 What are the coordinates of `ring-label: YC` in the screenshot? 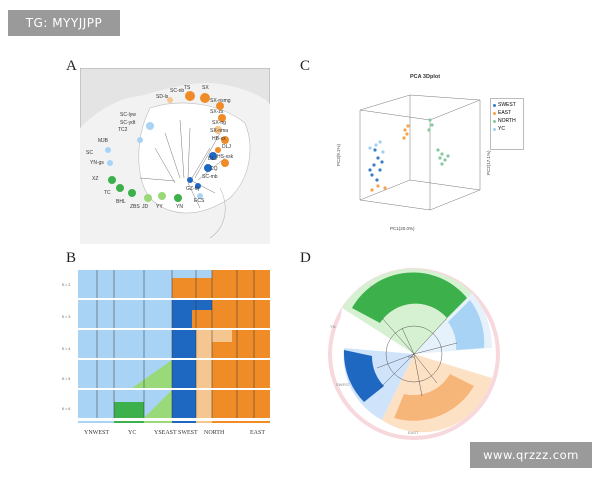 It's located at (373, 286).